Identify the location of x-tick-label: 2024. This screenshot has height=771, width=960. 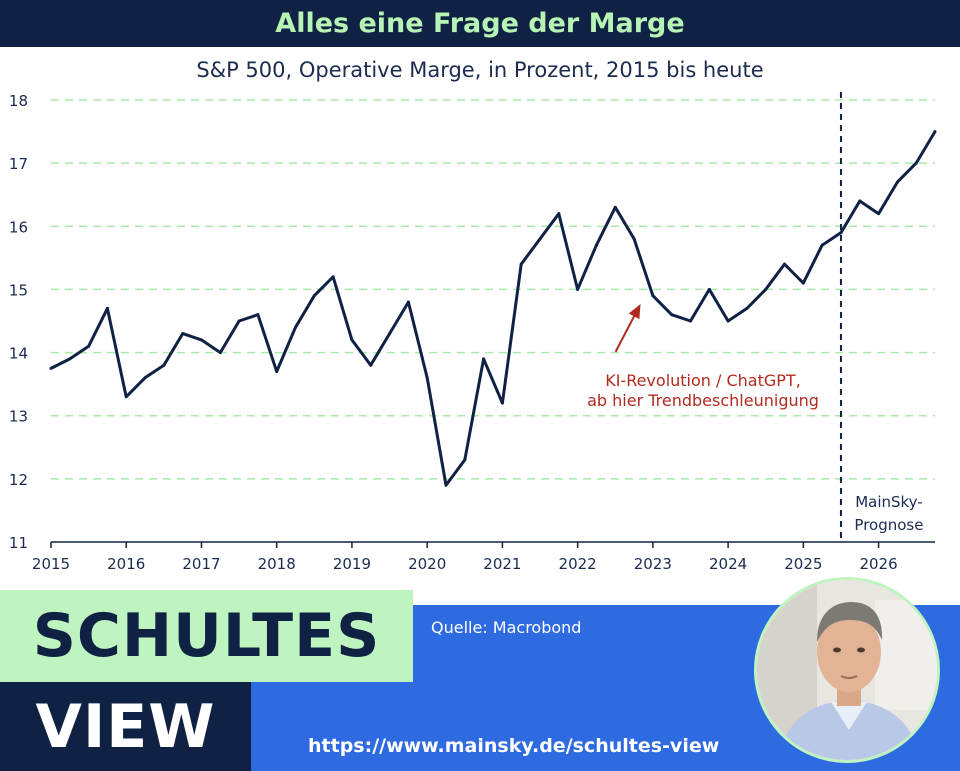
(728, 564).